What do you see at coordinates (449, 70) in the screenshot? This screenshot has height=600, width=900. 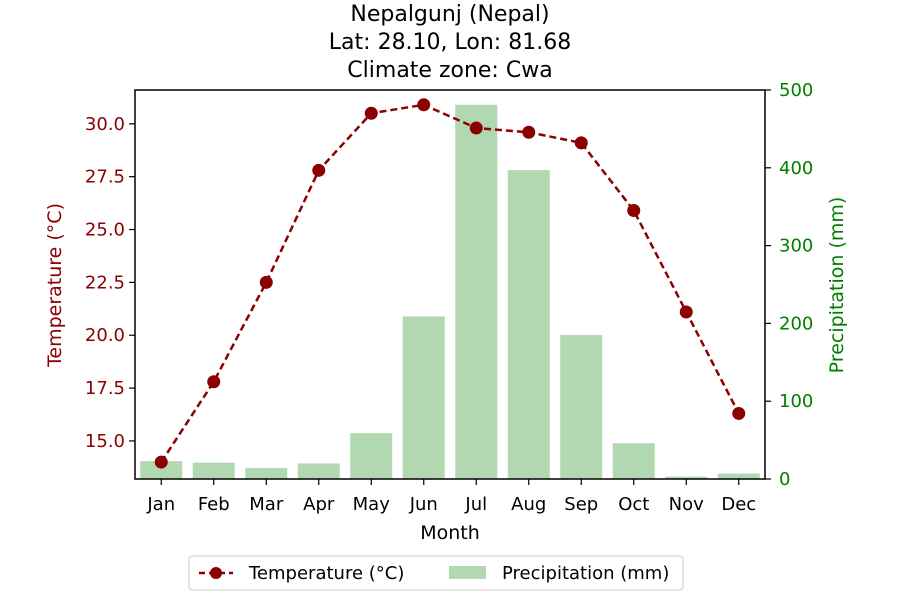 I see `title-line: Climate zone: Cwa` at bounding box center [449, 70].